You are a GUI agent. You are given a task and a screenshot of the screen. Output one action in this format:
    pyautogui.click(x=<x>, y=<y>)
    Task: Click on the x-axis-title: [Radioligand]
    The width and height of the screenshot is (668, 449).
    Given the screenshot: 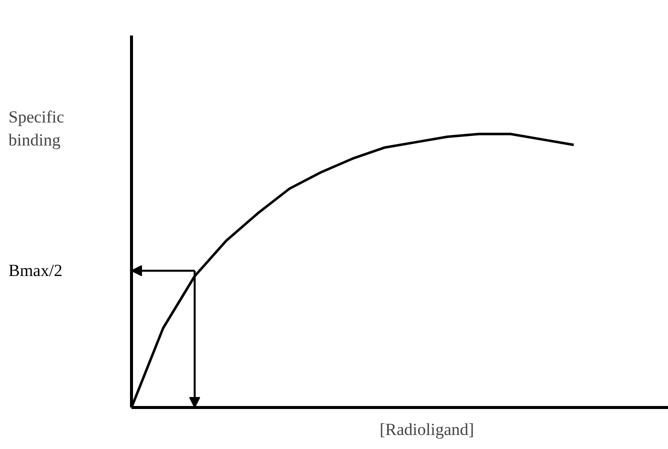 What is the action you would take?
    pyautogui.click(x=427, y=429)
    